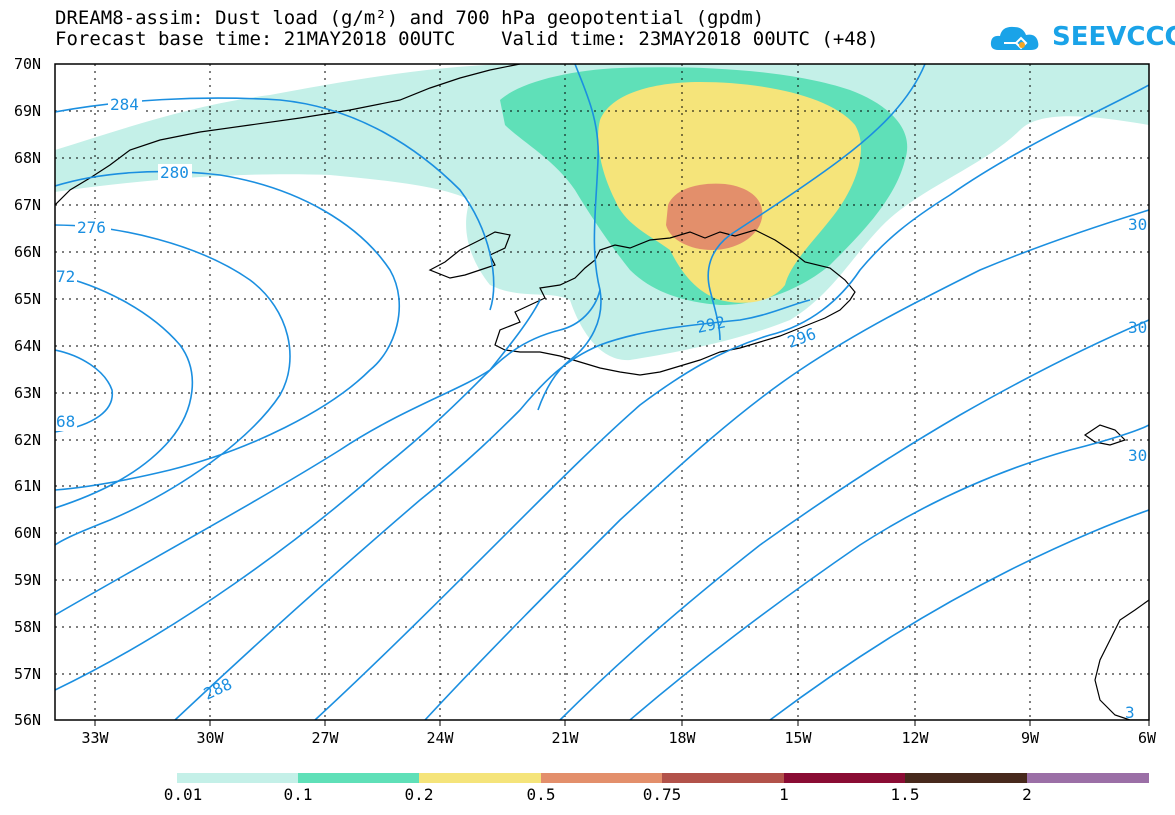 Image resolution: width=1175 pixels, height=815 pixels. What do you see at coordinates (27, 299) in the screenshot?
I see `lat-label: 65N` at bounding box center [27, 299].